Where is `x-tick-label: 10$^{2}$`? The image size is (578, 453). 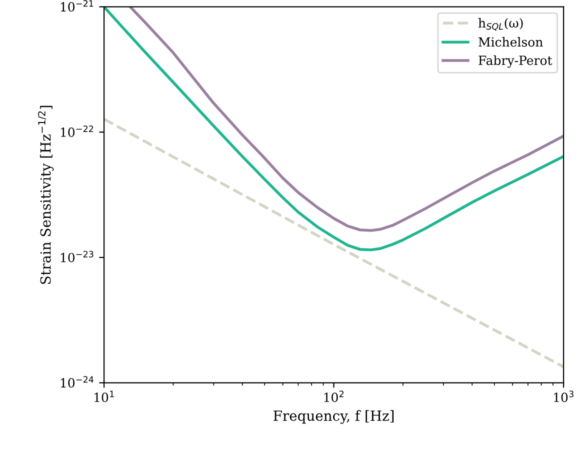 x-tick-label: 10$^{2}$ is located at coordinates (334, 396).